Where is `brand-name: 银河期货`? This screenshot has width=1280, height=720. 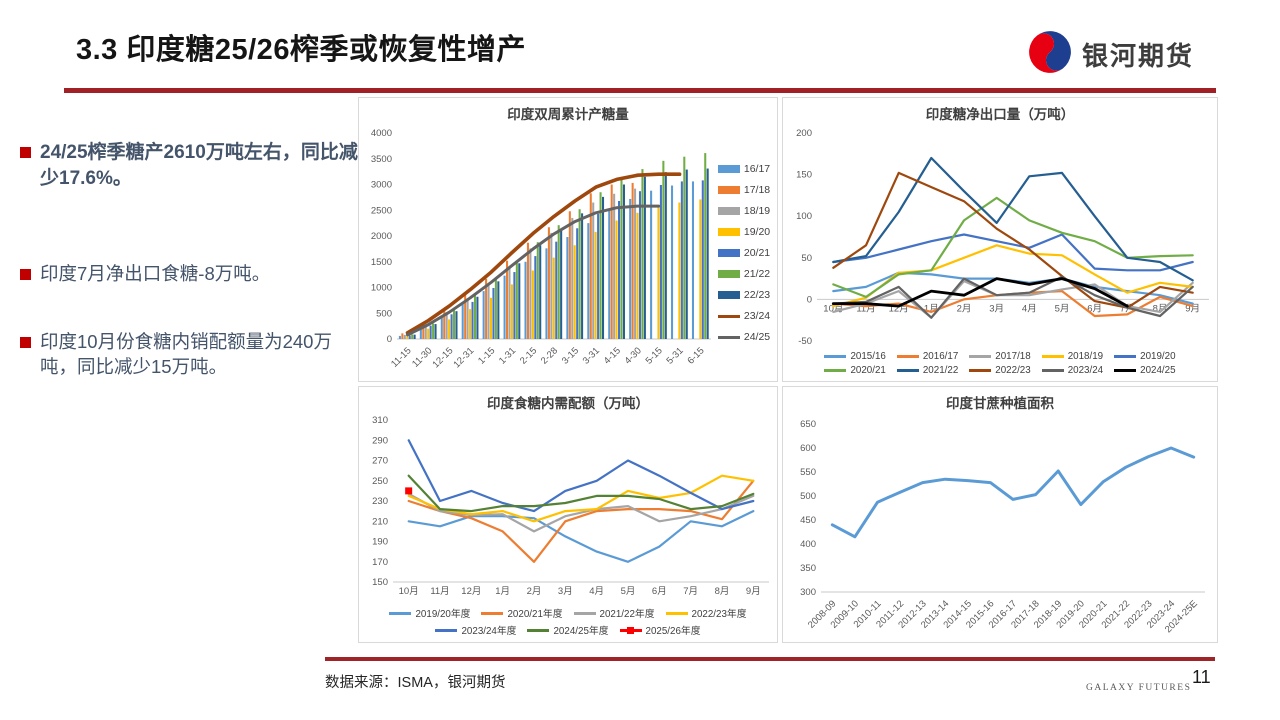 brand-name: 银河期货 is located at coordinates (1138, 56).